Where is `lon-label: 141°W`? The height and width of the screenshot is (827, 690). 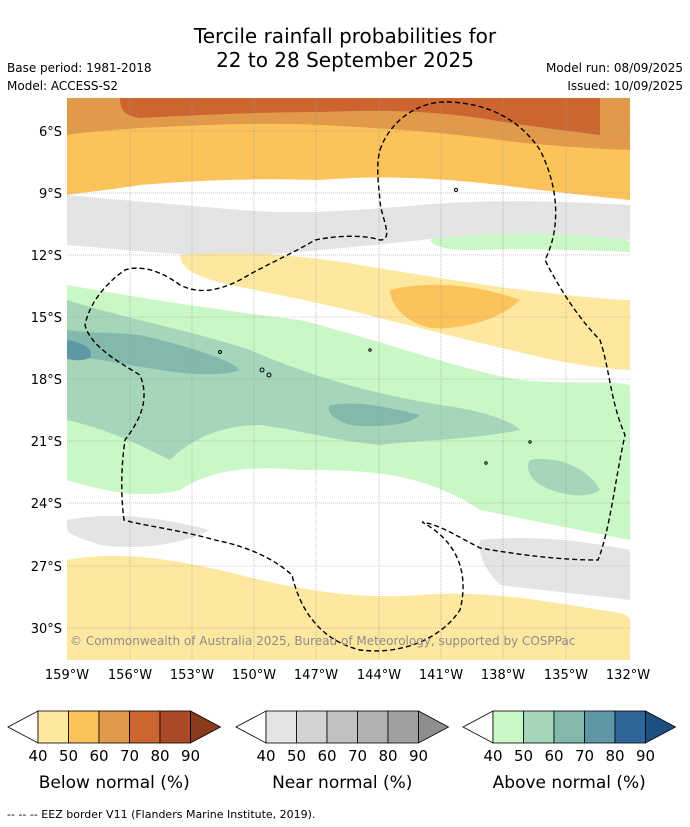 lon-label: 141°W is located at coordinates (441, 675).